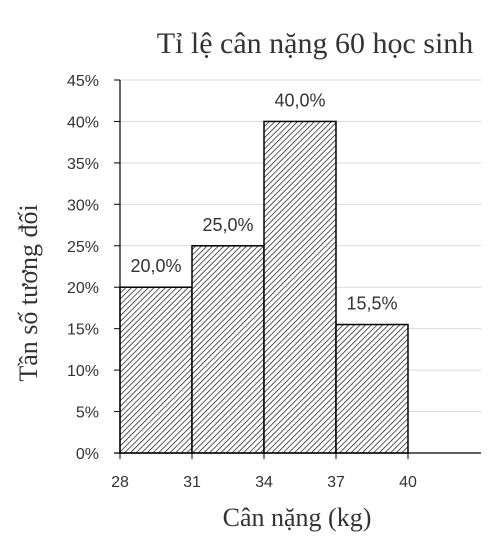 Image resolution: width=500 pixels, height=542 pixels. I want to click on y-tick-label: 30%, so click(83, 205).